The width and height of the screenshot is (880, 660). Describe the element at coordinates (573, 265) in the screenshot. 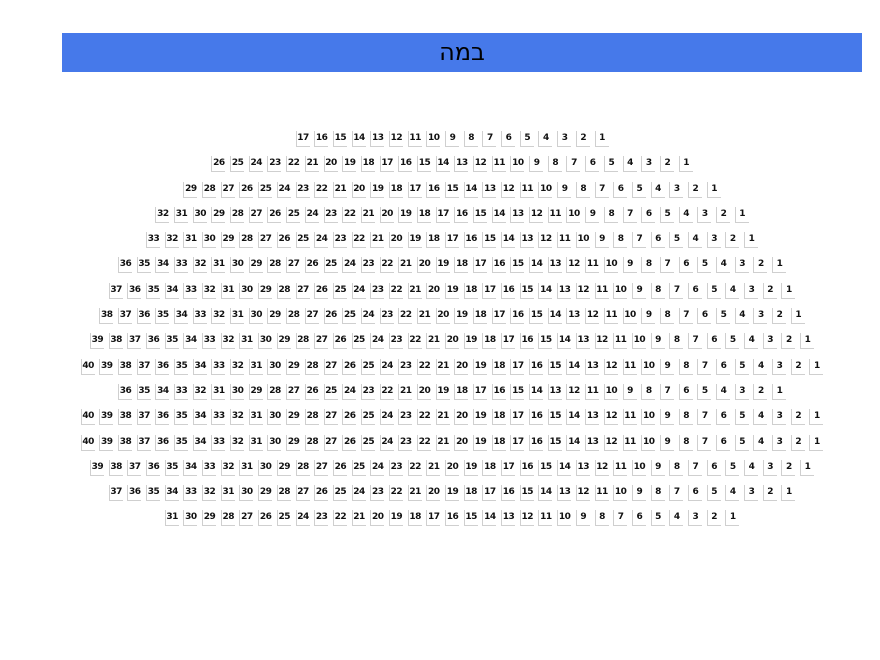

I see `seat: 12` at that location.